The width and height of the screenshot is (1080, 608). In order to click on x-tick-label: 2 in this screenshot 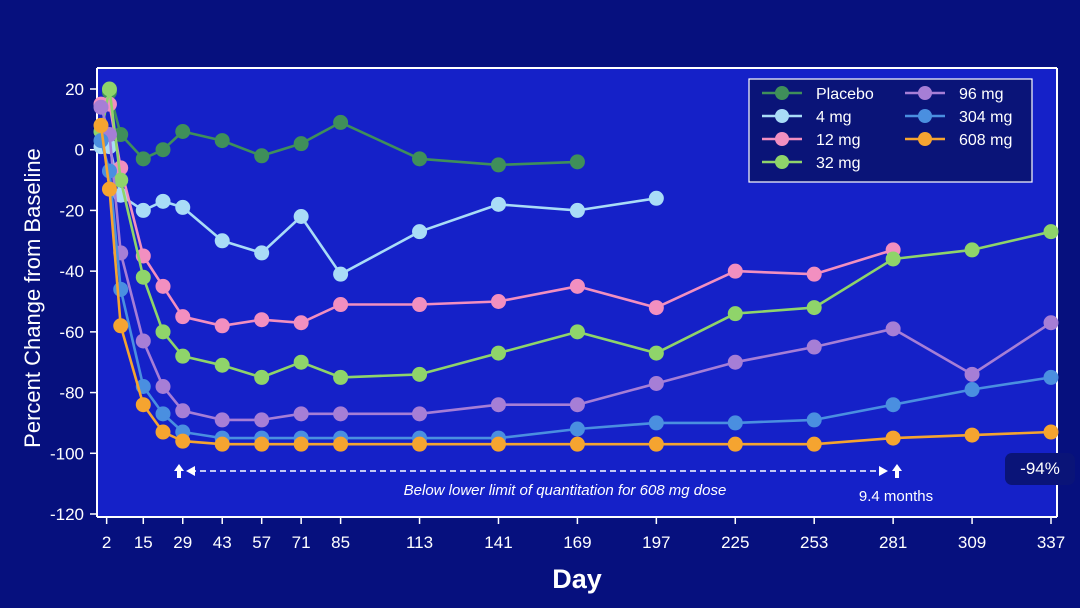, I will do `click(106, 542)`.